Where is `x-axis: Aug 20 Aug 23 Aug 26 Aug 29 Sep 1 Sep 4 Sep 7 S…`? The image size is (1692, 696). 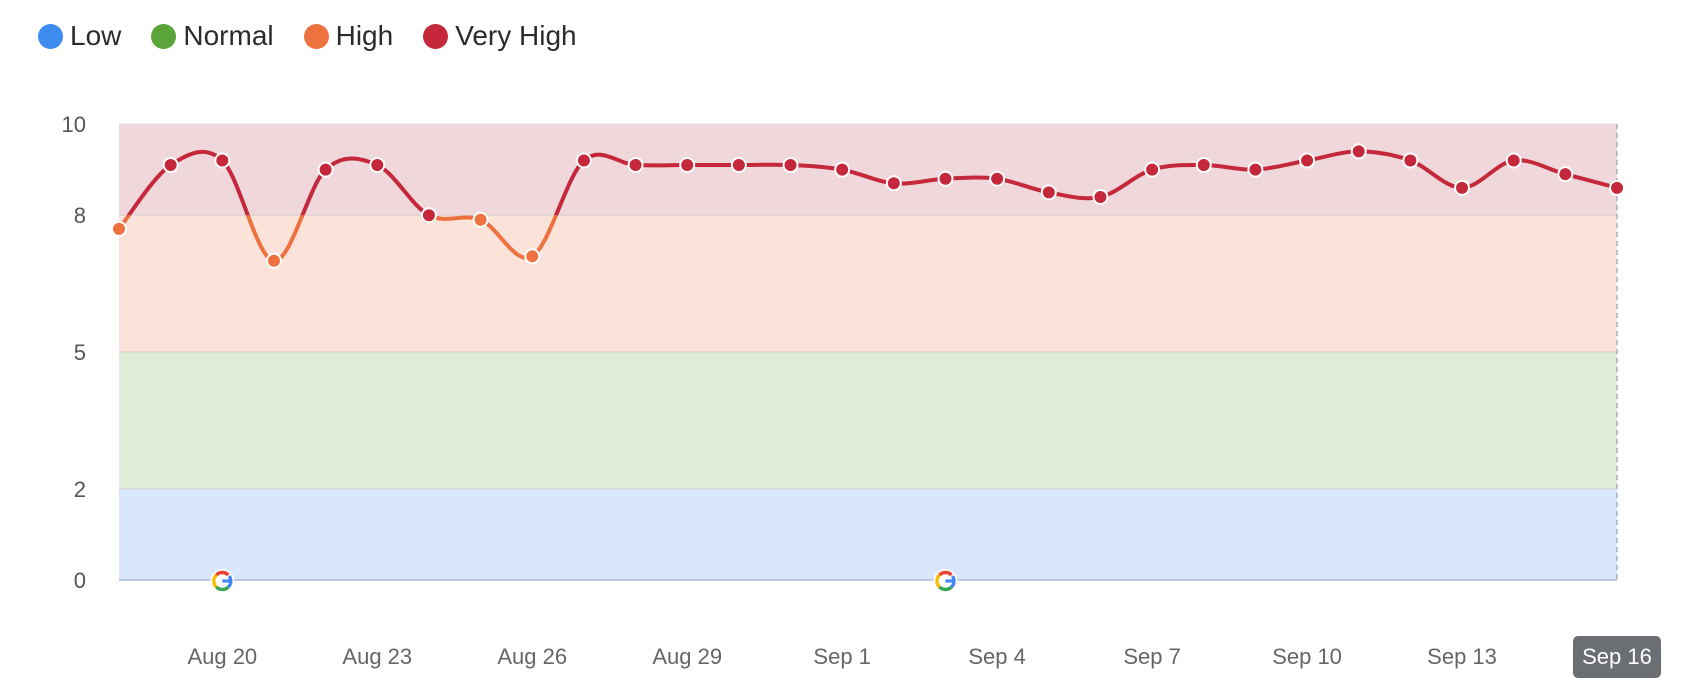
x-axis: Aug 20 Aug 23 Aug 26 Aug 29 Sep 1 Sep 4 Sep 7 S… is located at coordinates (924, 657).